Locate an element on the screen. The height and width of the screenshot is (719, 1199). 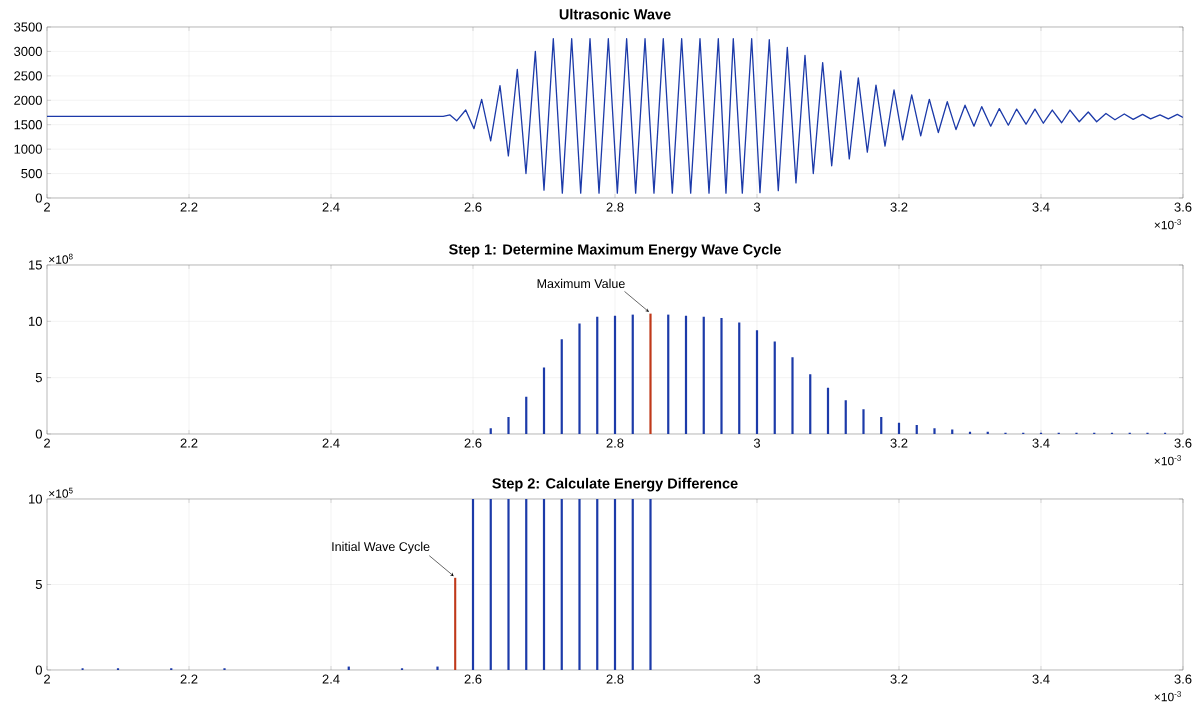
y-tick-label: 2500 is located at coordinates (28, 76).